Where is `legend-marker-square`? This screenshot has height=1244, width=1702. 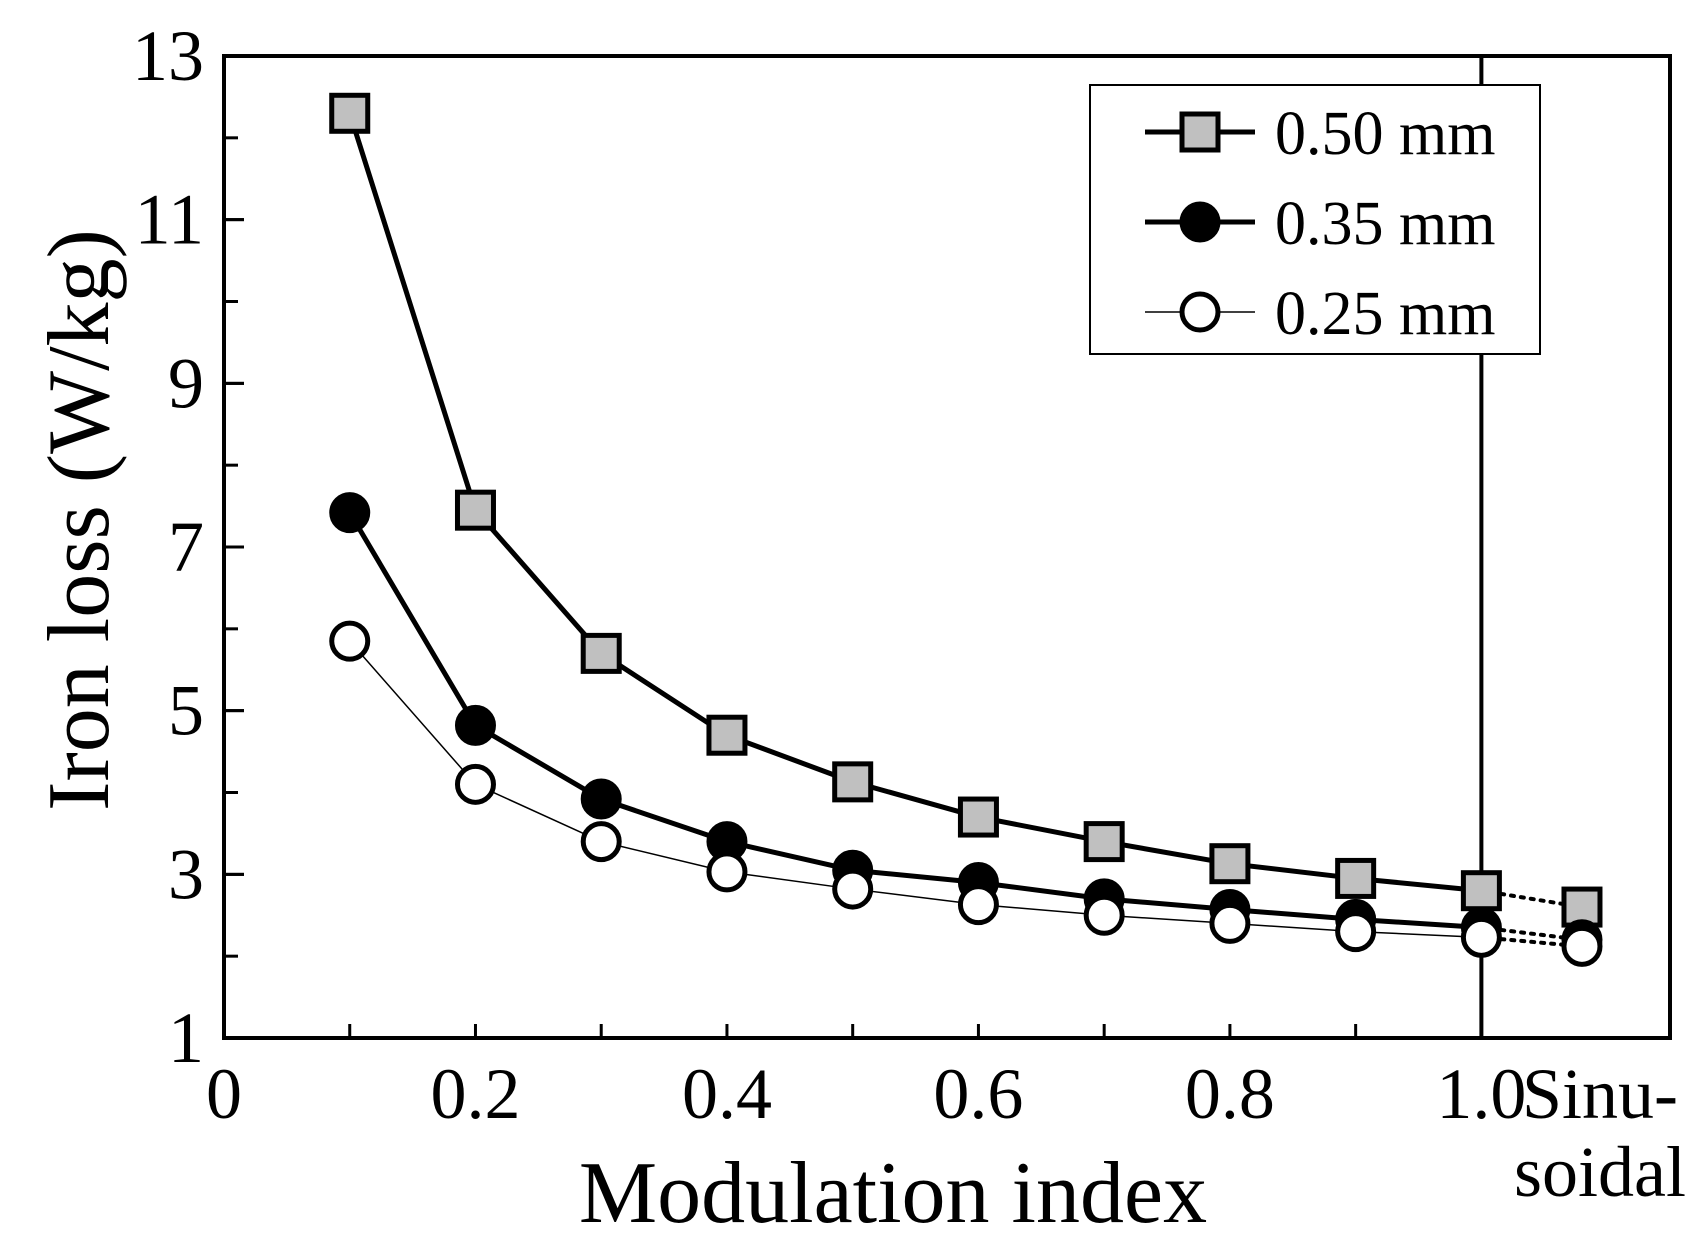
legend-marker-square is located at coordinates (1200, 132).